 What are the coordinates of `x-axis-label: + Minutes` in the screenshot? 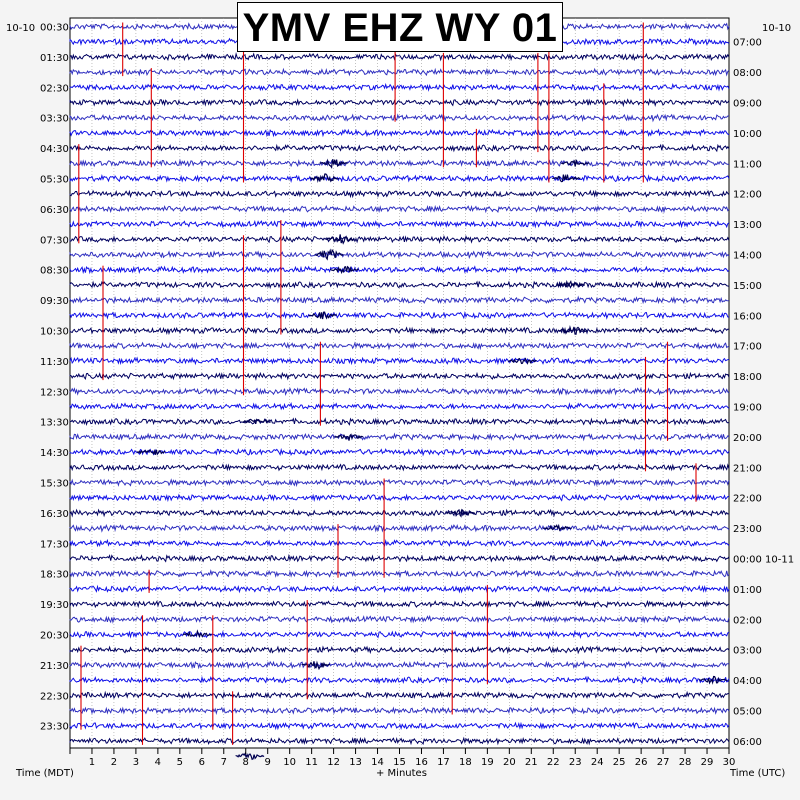 It's located at (401, 773).